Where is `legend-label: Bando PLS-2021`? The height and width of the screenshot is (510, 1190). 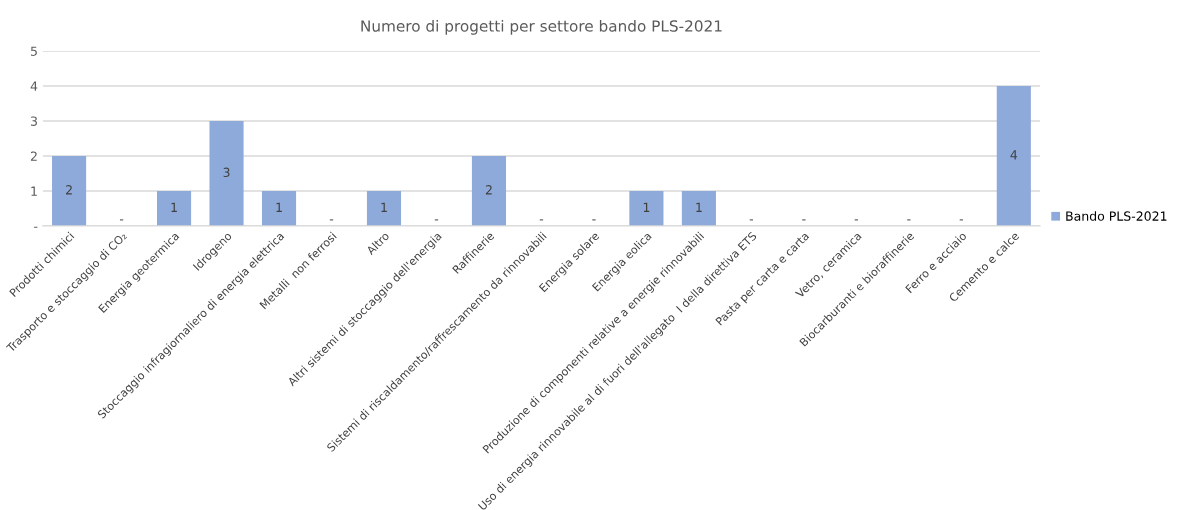
legend-label: Bando PLS-2021 is located at coordinates (1116, 216).